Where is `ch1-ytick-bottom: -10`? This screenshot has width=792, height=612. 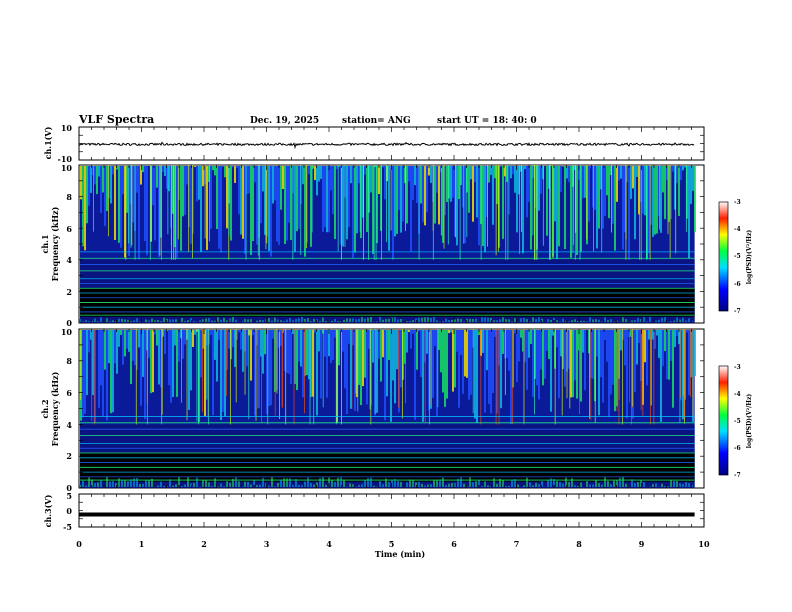 ch1-ytick-bottom: -10 is located at coordinates (65, 159).